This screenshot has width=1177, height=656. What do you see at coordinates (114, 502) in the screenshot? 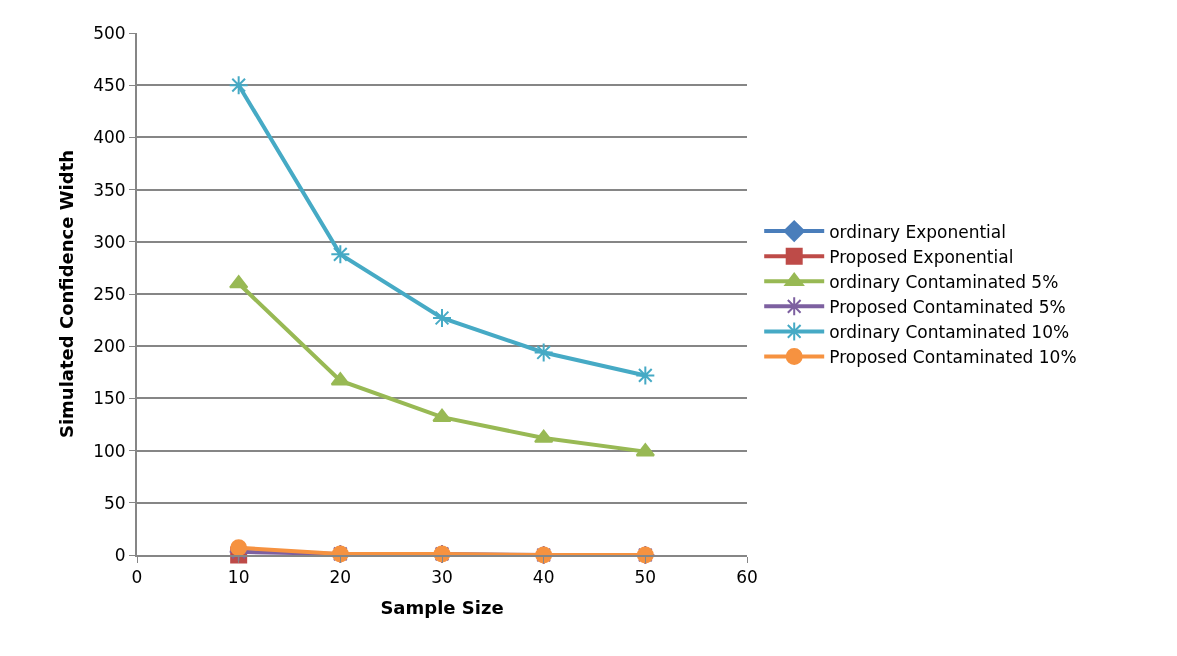
I see `y-tick-label: 50` at bounding box center [114, 502].